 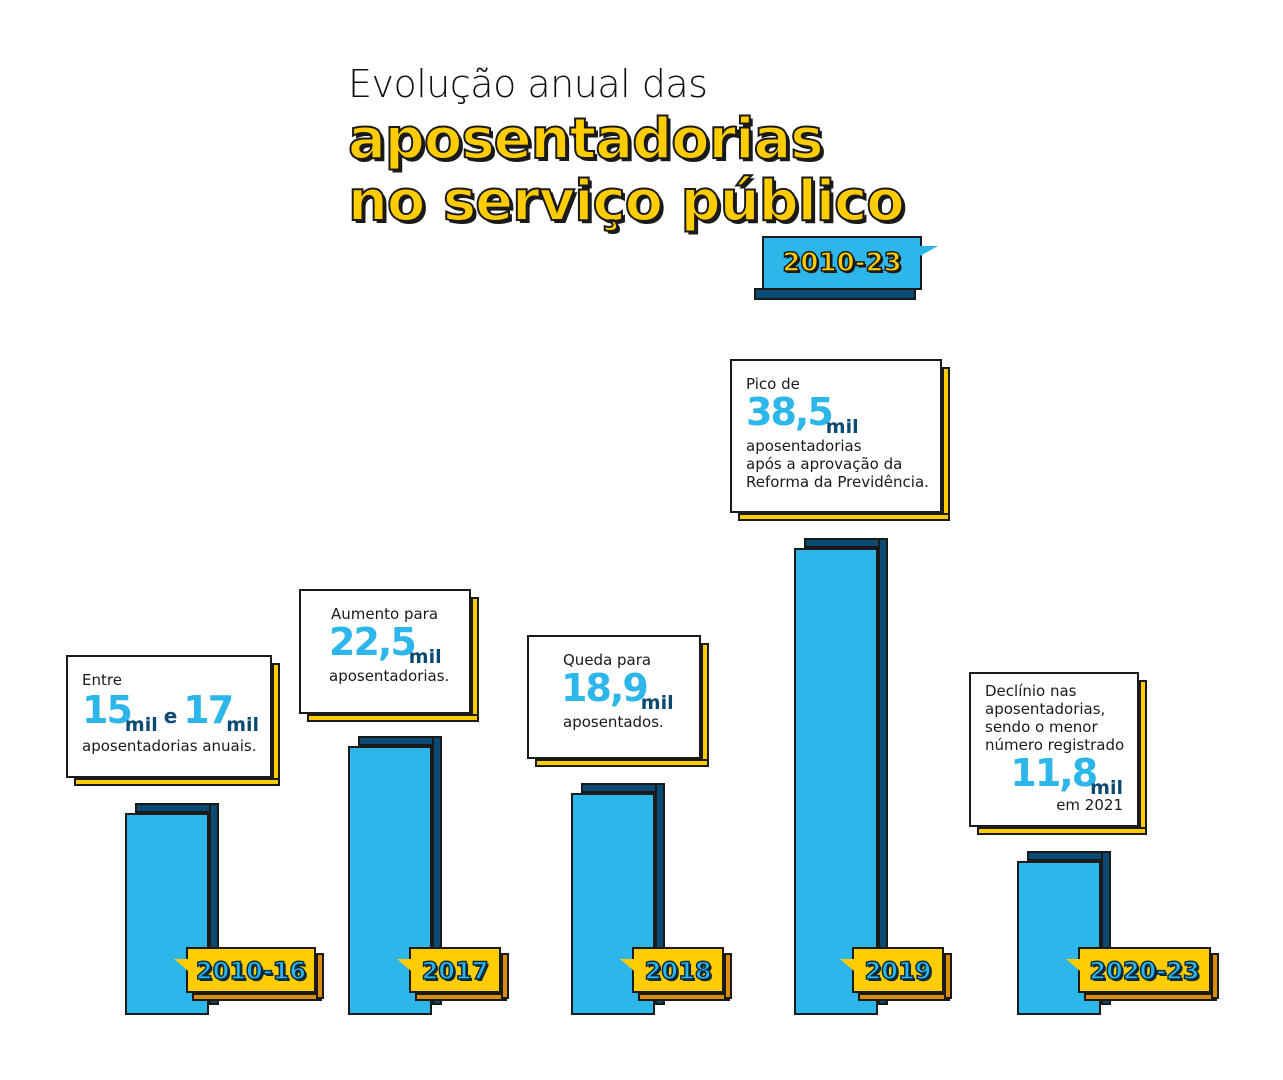 I want to click on period-tag: 2010-23, so click(x=846, y=268).